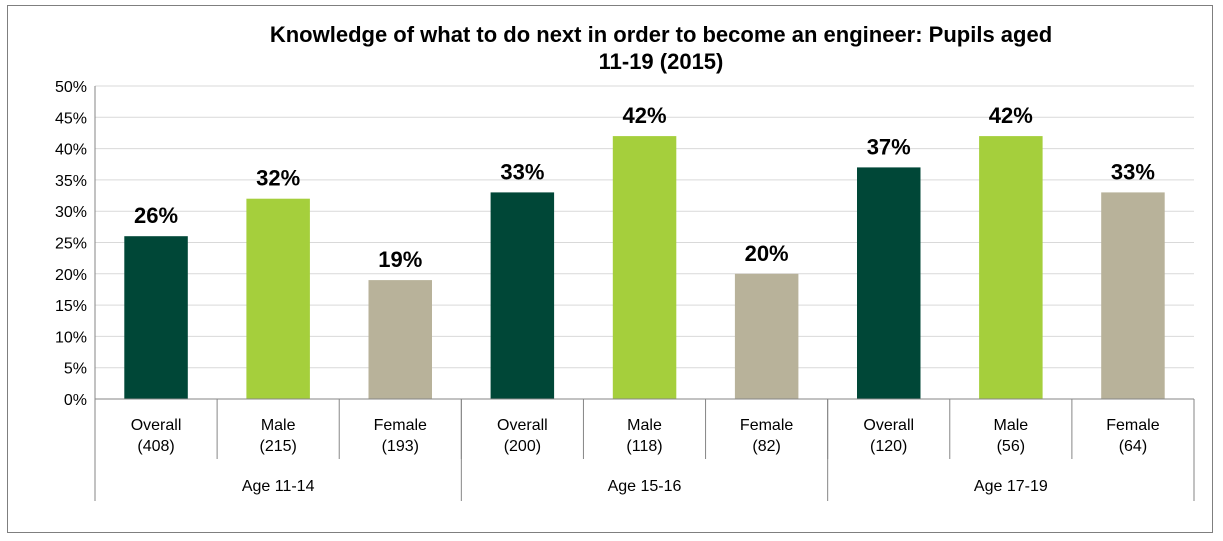 The image size is (1223, 541). What do you see at coordinates (71, 181) in the screenshot?
I see `y-tick-label: 35%` at bounding box center [71, 181].